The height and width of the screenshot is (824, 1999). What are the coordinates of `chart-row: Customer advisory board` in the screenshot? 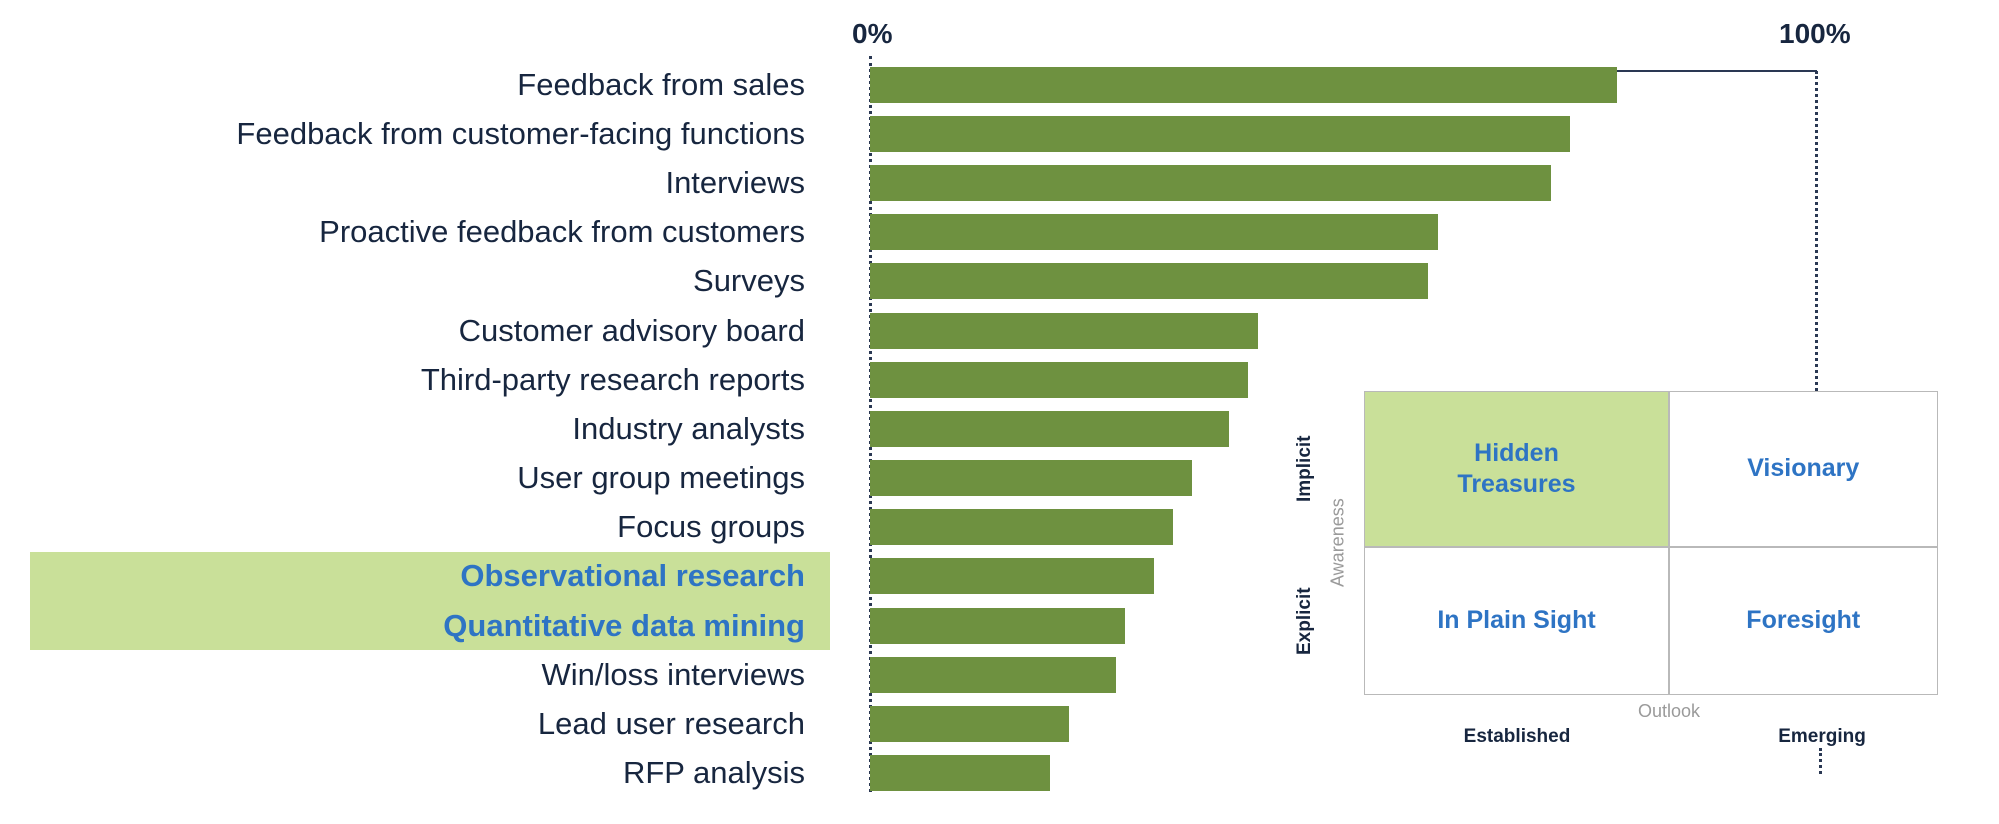 It's located at (908, 330).